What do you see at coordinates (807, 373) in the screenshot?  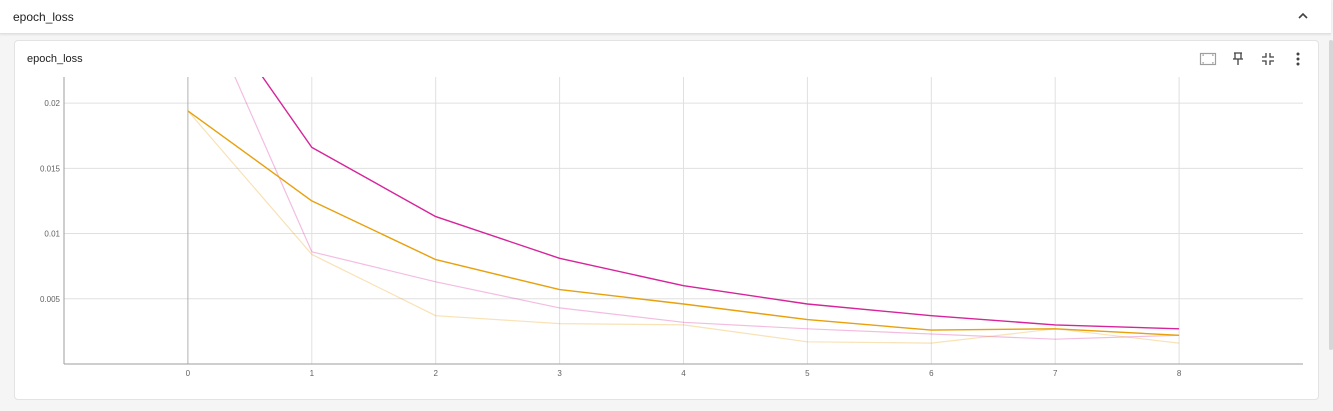 I see `x-tick-label: 5` at bounding box center [807, 373].